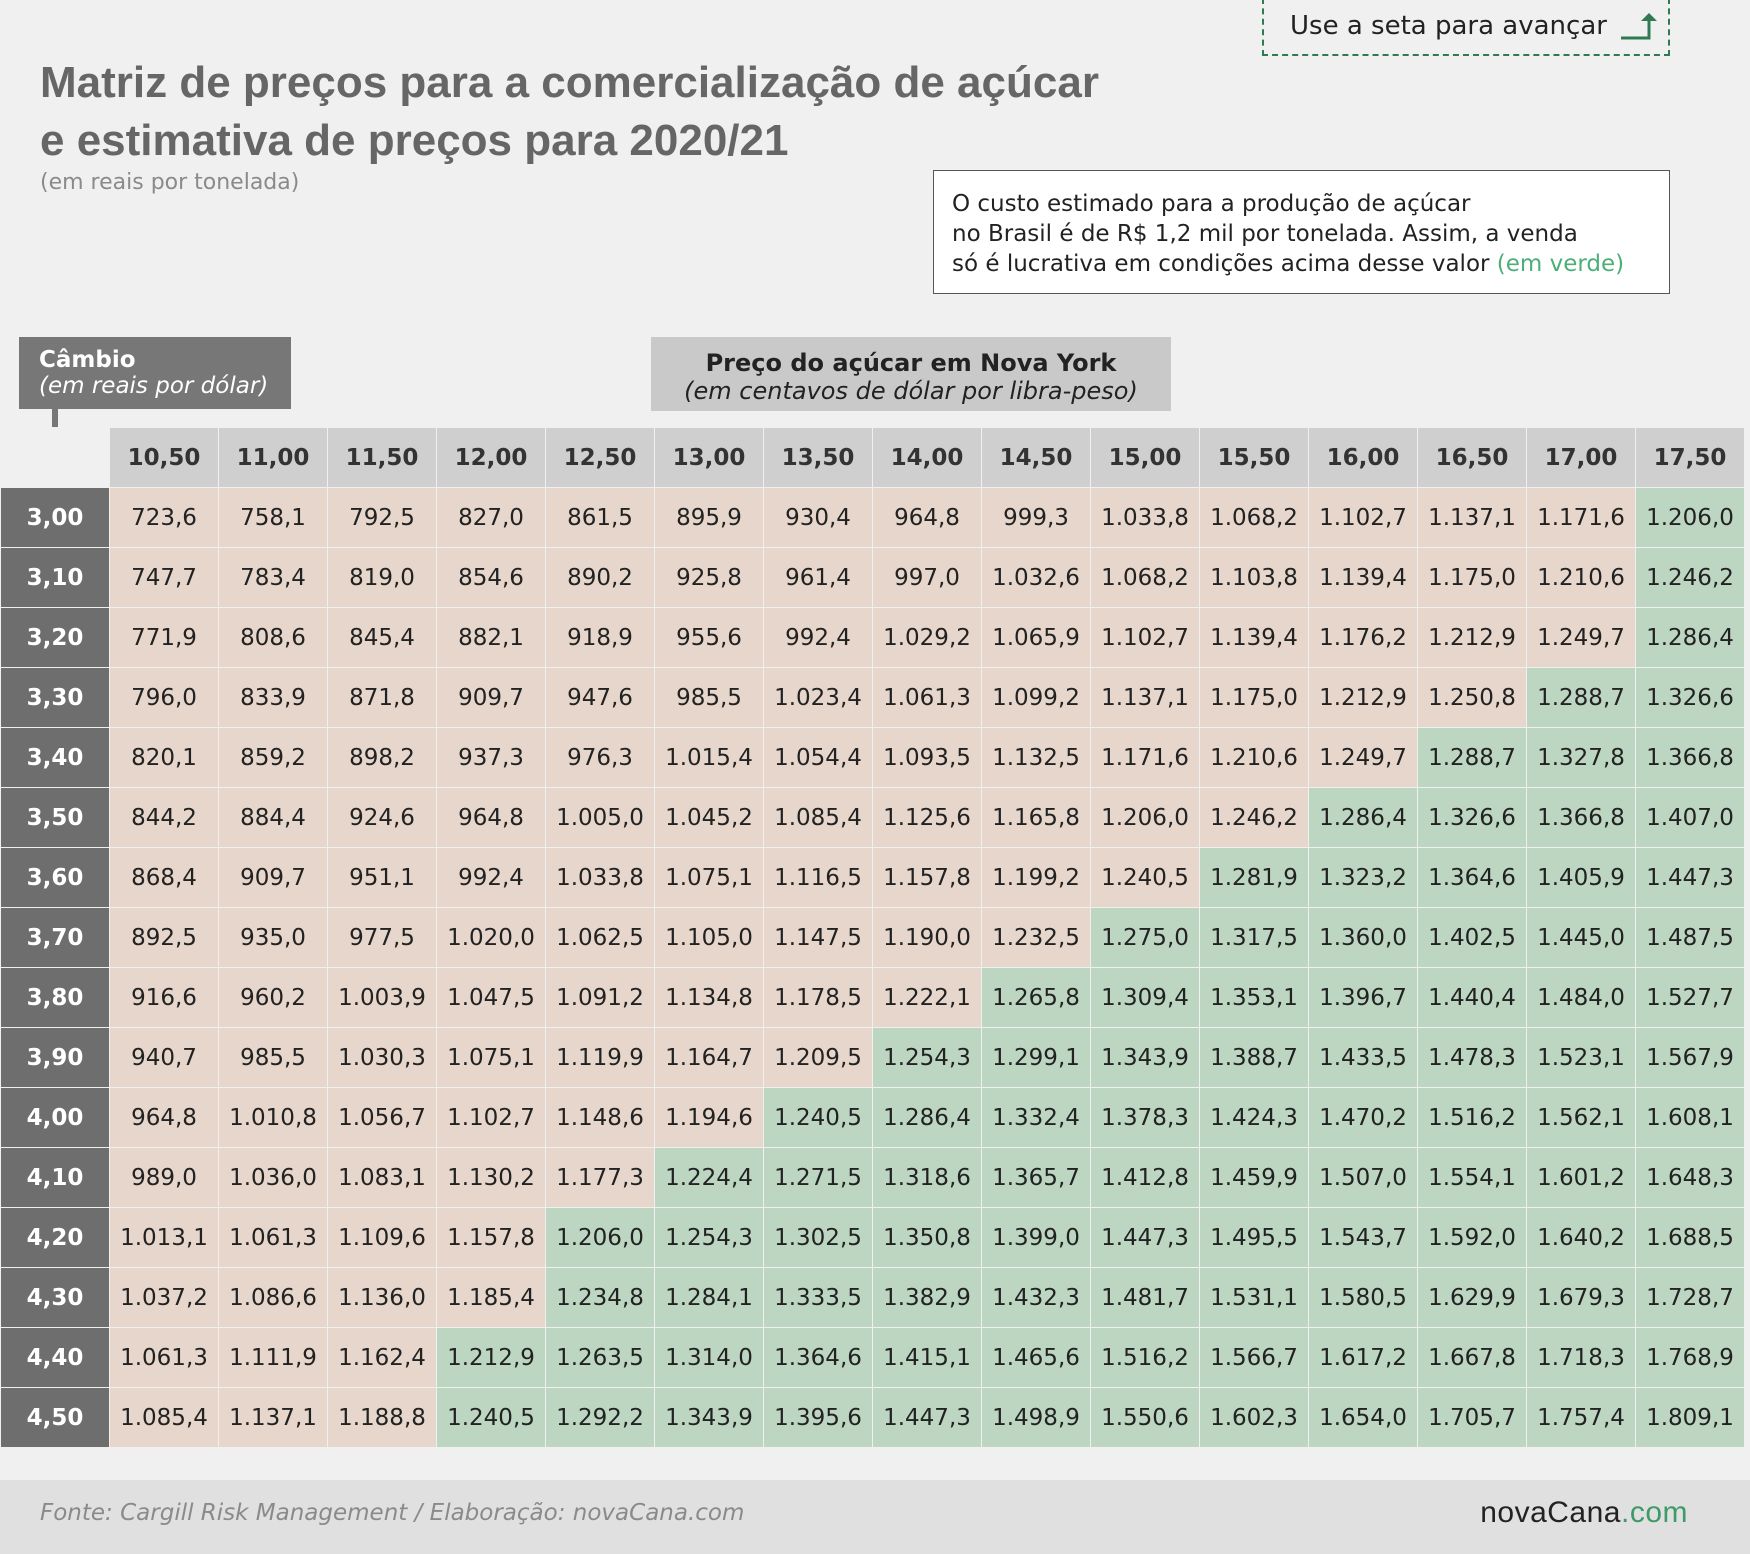 The image size is (1750, 1554). What do you see at coordinates (927, 1297) in the screenshot?
I see `matrix-cell: 1.382,9` at bounding box center [927, 1297].